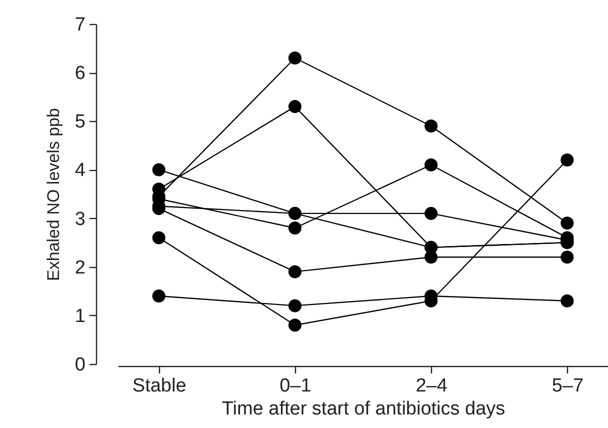 The width and height of the screenshot is (608, 428). I want to click on x-tick-label: 2–4, so click(432, 386).